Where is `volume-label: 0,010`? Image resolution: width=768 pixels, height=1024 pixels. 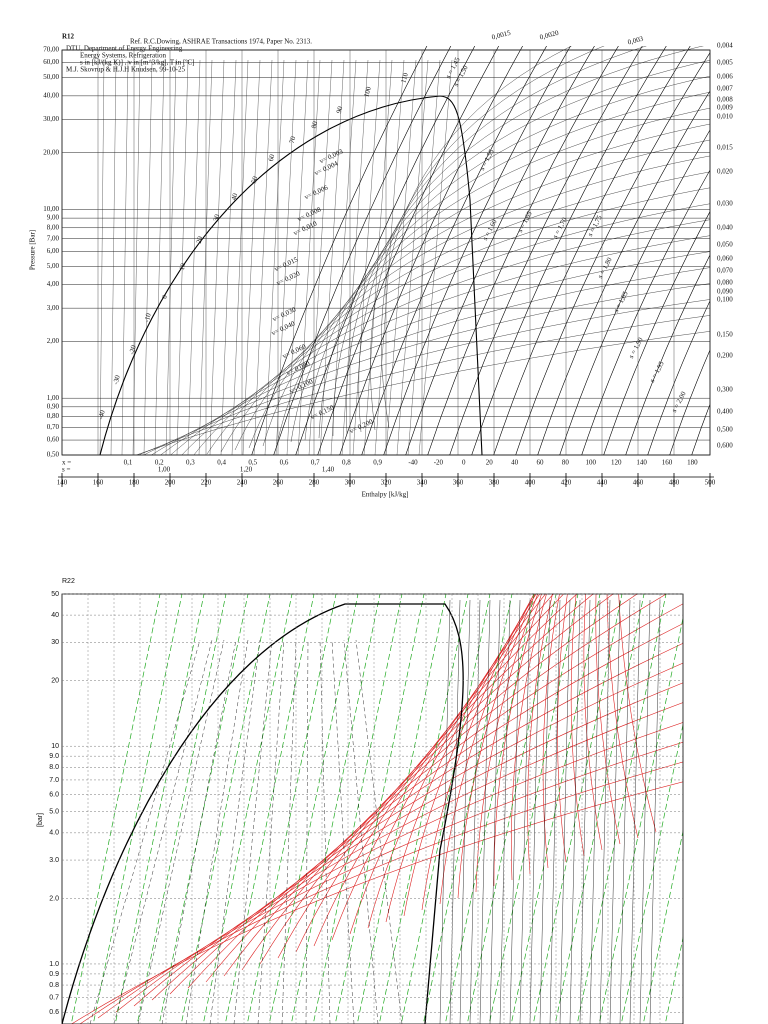
volume-label: 0,010 is located at coordinates (725, 117).